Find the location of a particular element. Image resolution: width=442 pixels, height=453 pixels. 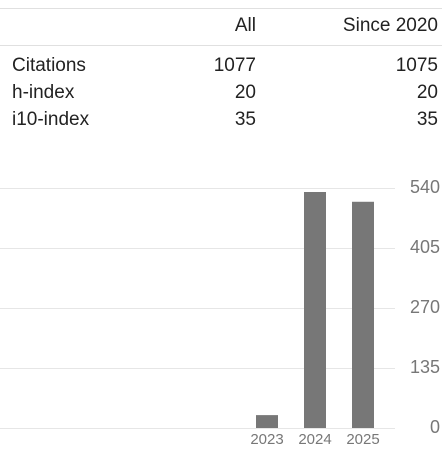

y-tick-label: 405 is located at coordinates (425, 247).